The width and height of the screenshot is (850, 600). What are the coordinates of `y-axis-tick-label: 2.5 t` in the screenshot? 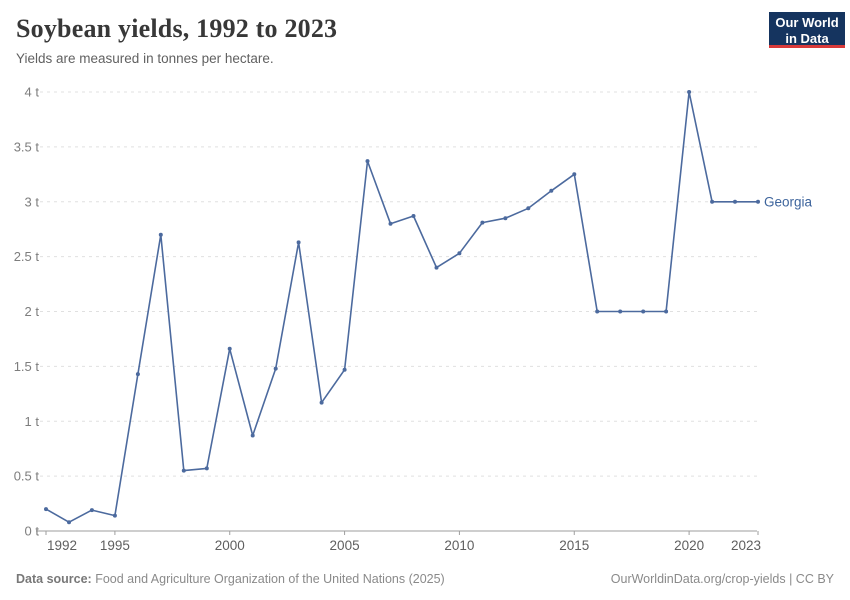 It's located at (27, 256).